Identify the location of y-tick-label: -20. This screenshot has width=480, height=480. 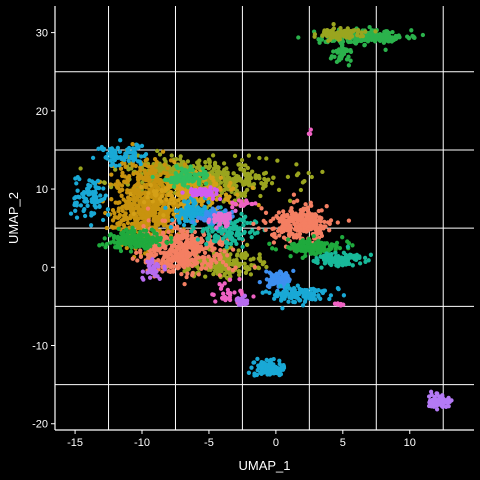
(40, 425).